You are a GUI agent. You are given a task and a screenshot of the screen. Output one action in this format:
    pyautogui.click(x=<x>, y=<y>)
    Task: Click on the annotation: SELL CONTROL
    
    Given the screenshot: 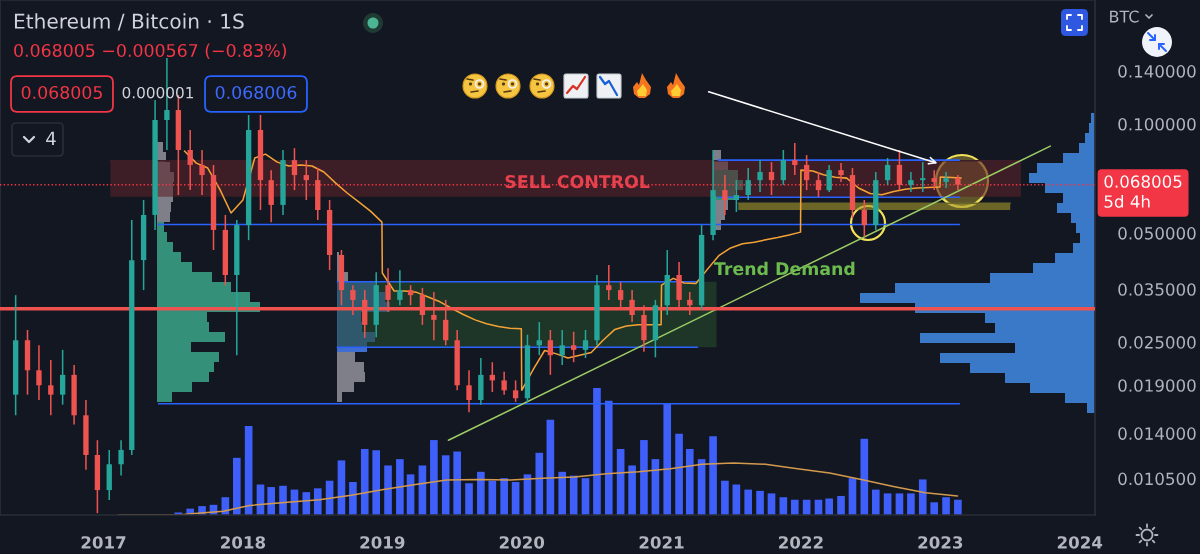 What is the action you would take?
    pyautogui.click(x=577, y=182)
    